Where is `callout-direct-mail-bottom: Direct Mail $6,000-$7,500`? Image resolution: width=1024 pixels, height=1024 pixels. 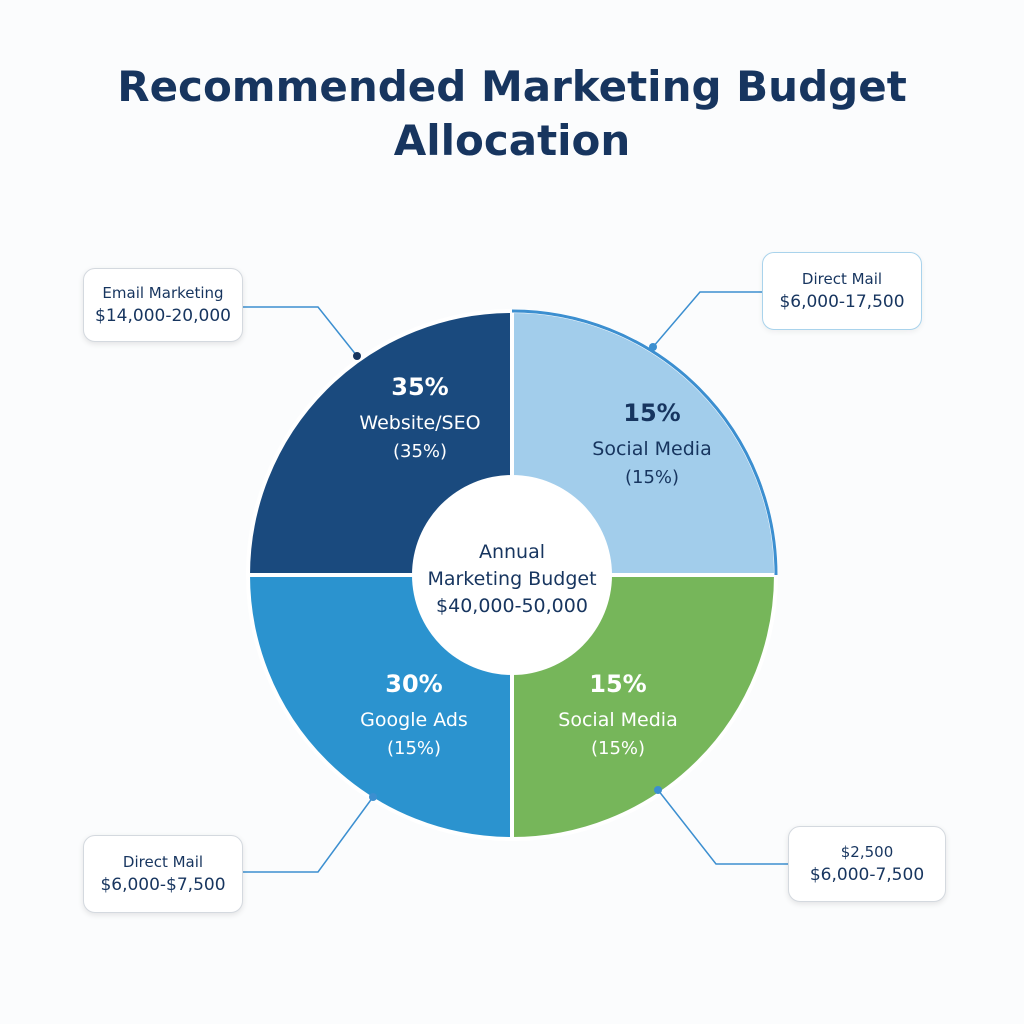
callout-direct-mail-bottom: Direct Mail $6,000-$7,500 is located at coordinates (163, 874).